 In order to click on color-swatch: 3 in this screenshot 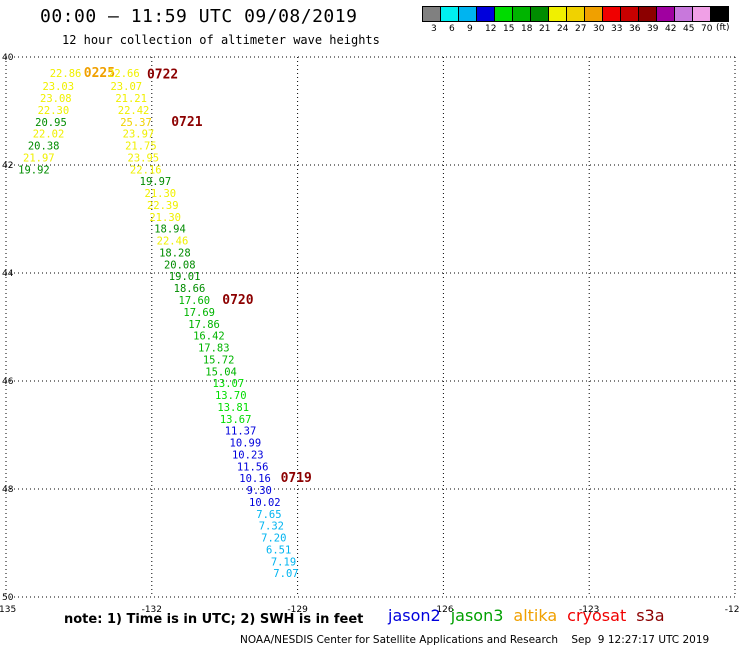, I will do `click(431, 20)`.